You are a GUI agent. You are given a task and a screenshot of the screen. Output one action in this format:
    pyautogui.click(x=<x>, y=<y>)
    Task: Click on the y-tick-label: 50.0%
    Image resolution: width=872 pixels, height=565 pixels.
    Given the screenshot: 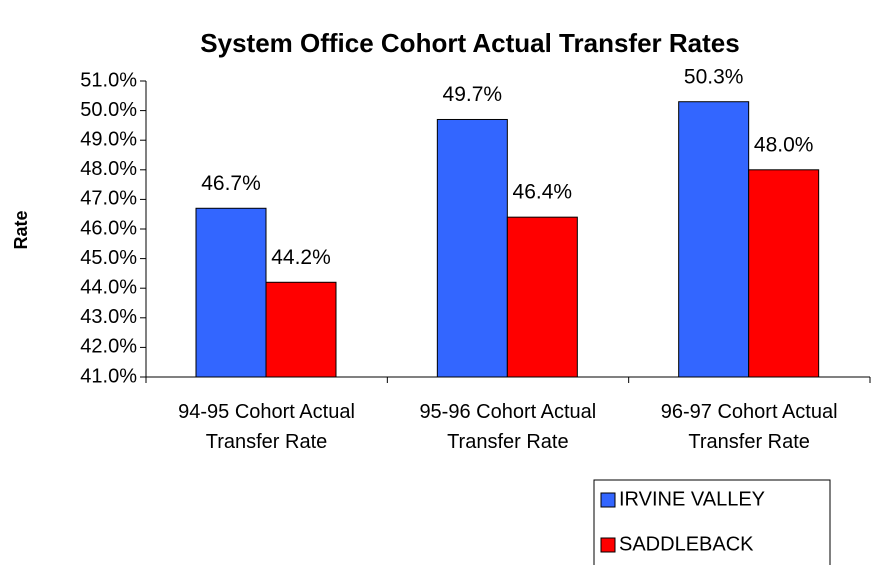 What is the action you would take?
    pyautogui.click(x=108, y=110)
    